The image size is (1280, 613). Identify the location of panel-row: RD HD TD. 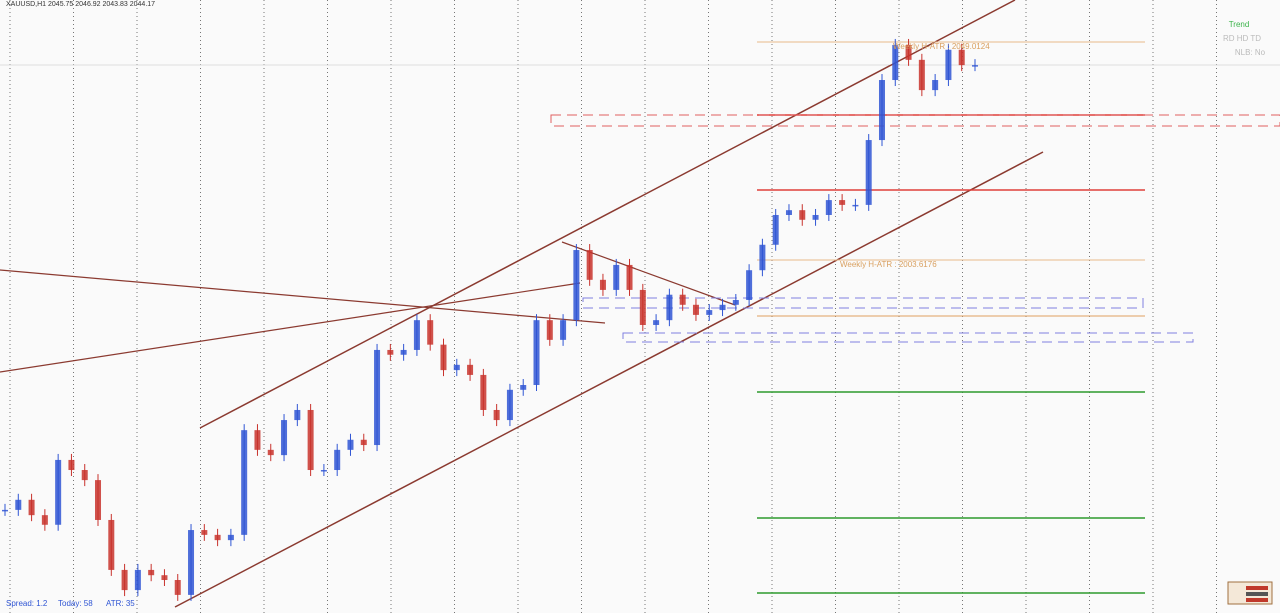
(1242, 38).